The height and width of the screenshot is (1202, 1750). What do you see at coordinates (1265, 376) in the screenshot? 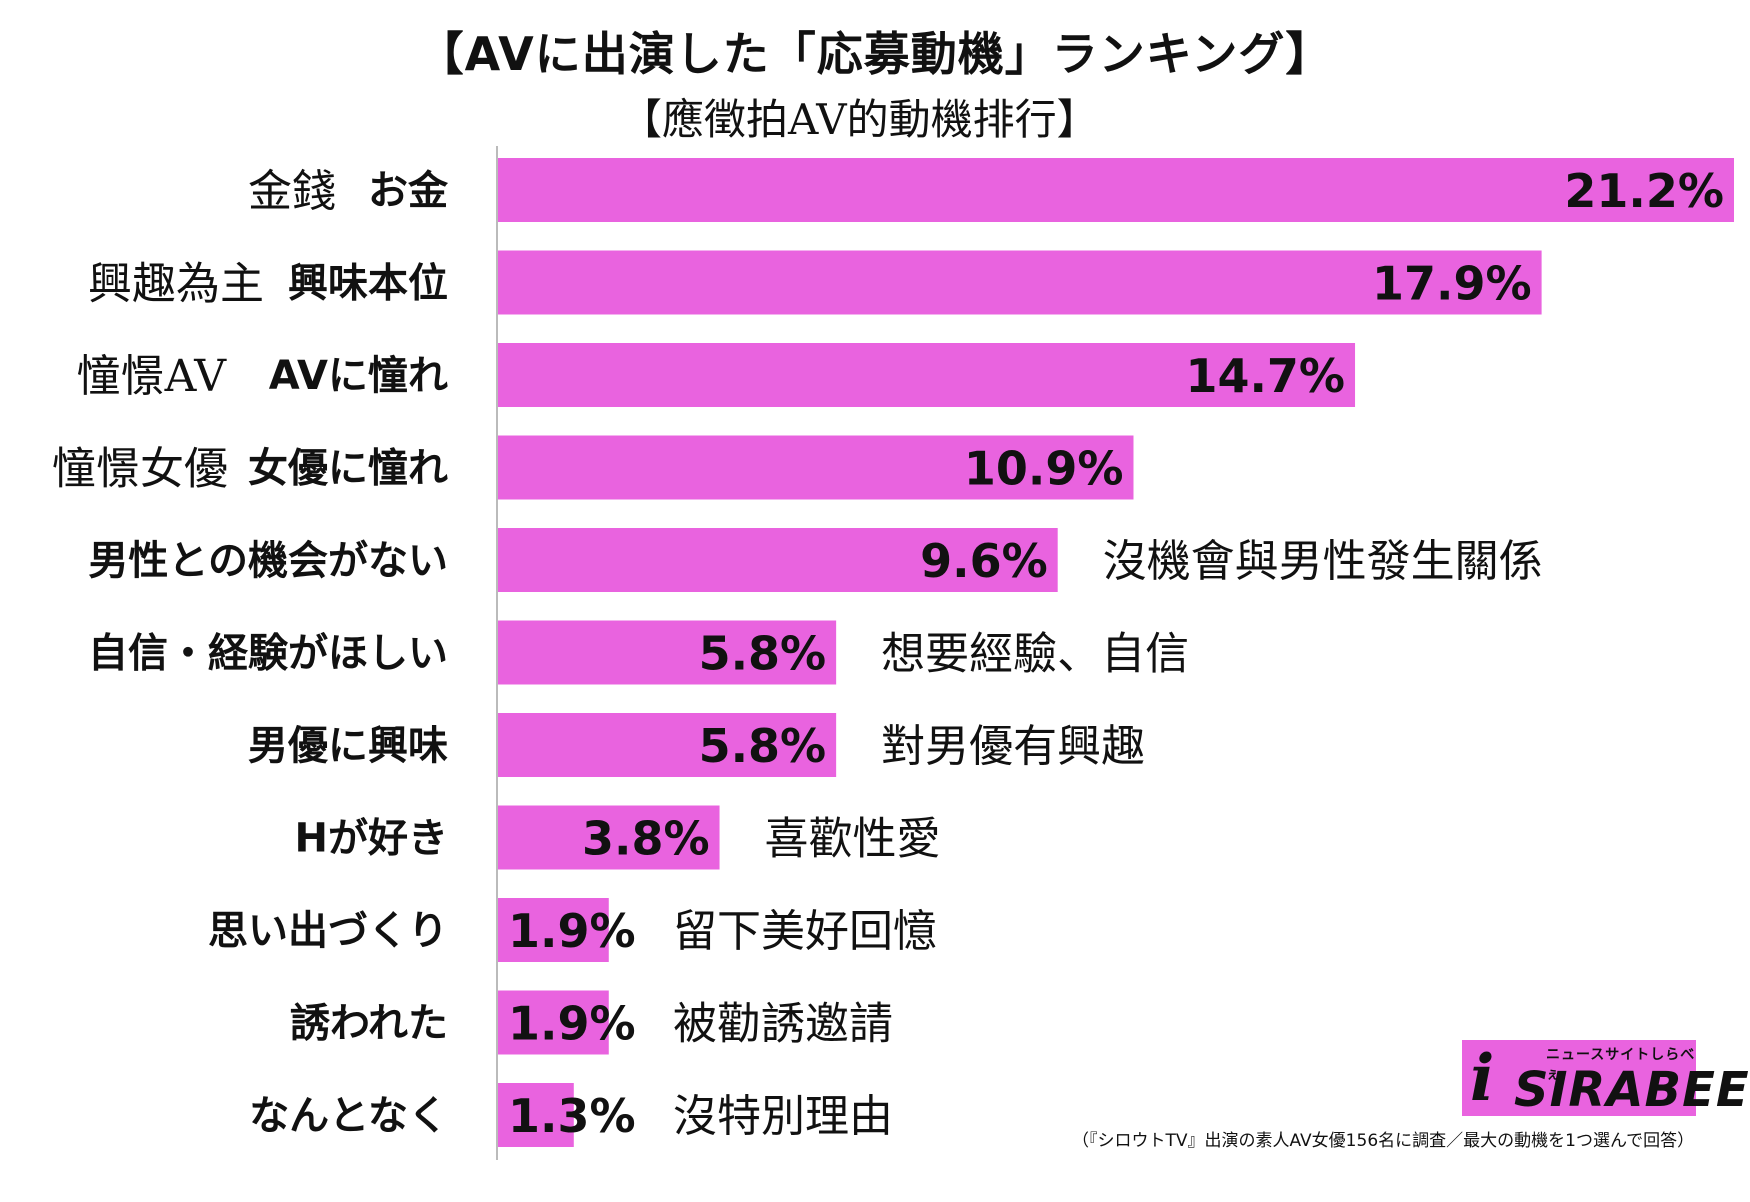
I see `value-label-2: 14.7%` at bounding box center [1265, 376].